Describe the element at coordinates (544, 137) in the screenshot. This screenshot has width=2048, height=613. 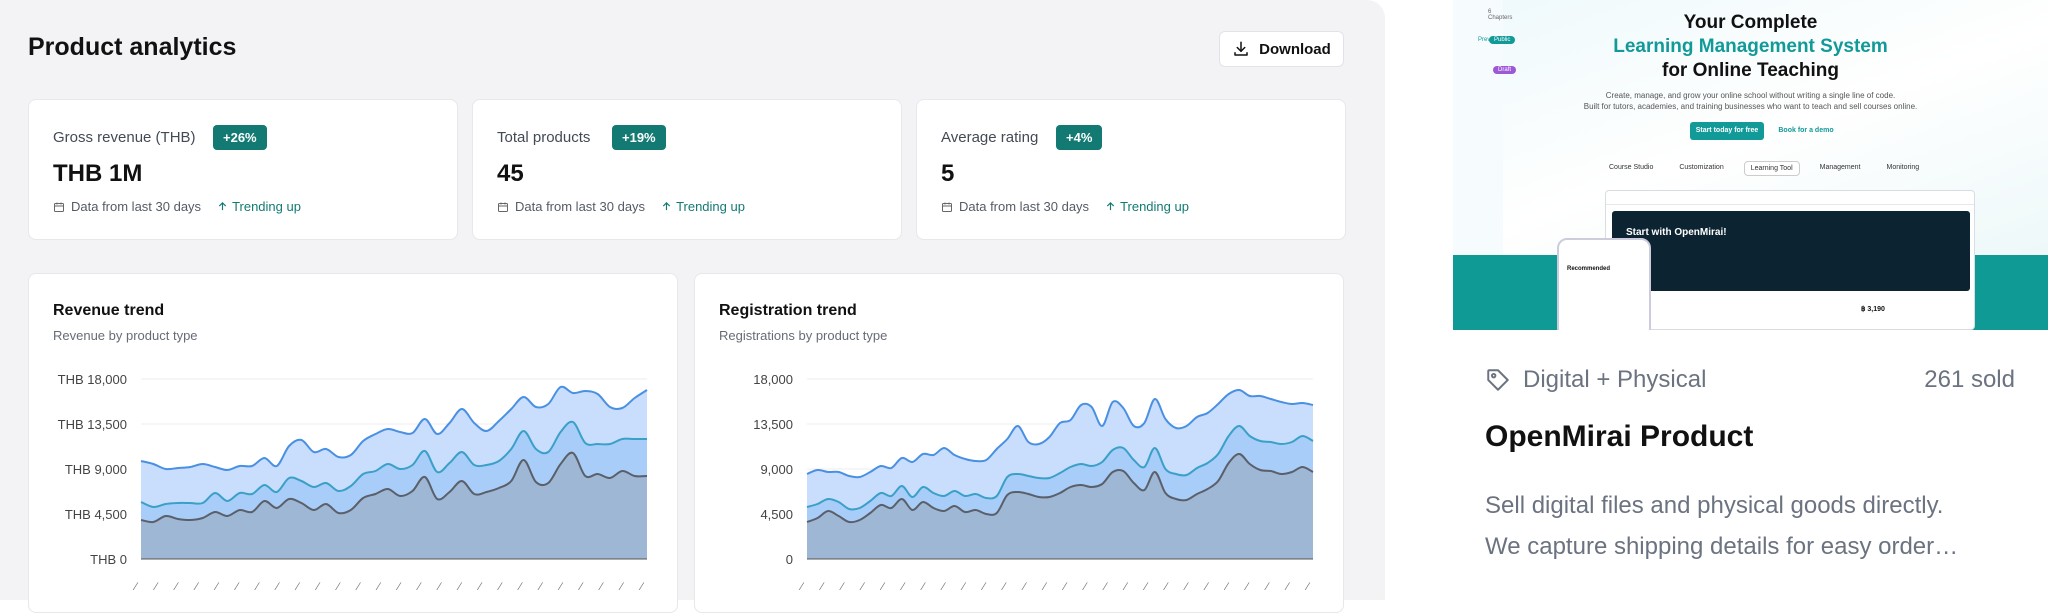
I see `stat-label: Total products` at that location.